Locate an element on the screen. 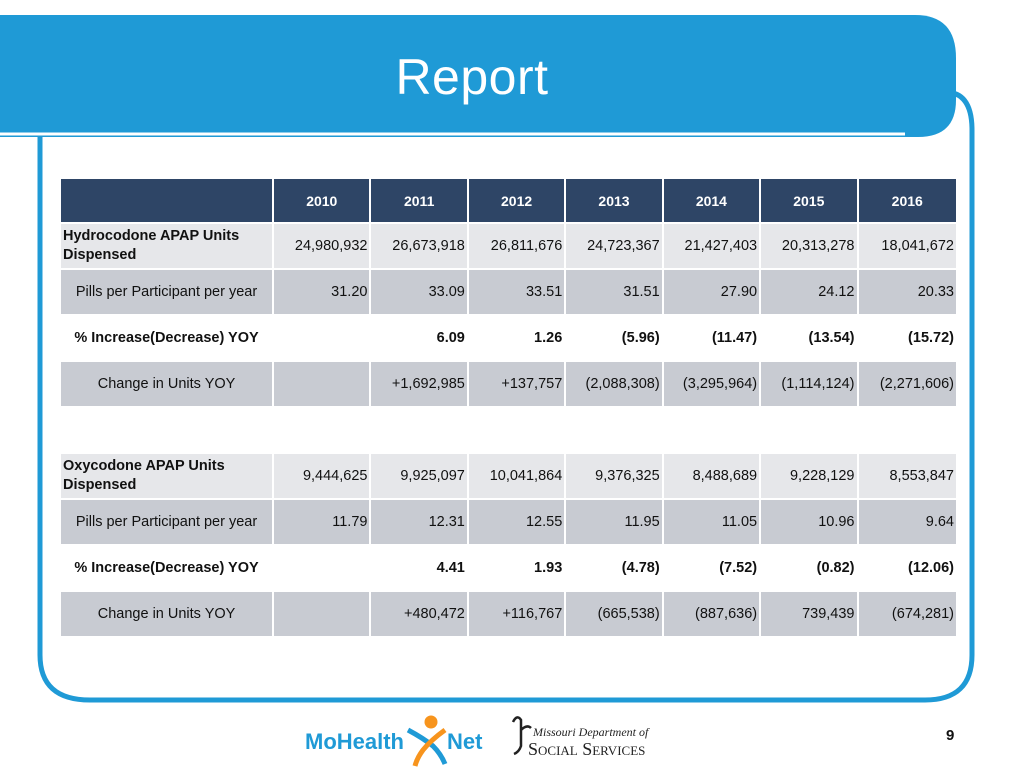 The width and height of the screenshot is (1024, 768). table-cell: (2,088,308) is located at coordinates (615, 385).